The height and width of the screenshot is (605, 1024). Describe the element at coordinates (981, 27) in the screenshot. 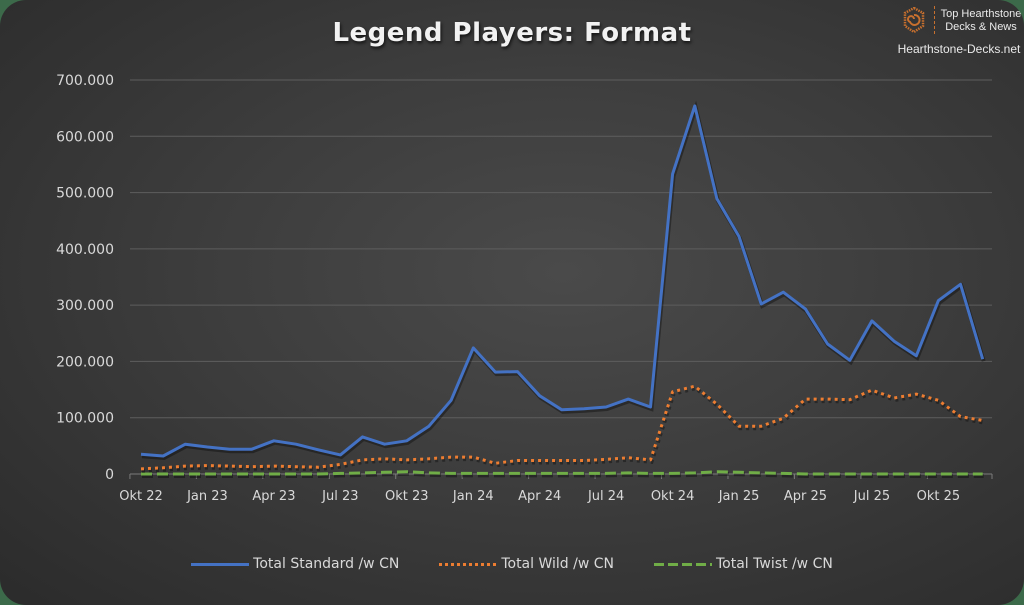

I see `brand-line-2: Decks & News` at that location.